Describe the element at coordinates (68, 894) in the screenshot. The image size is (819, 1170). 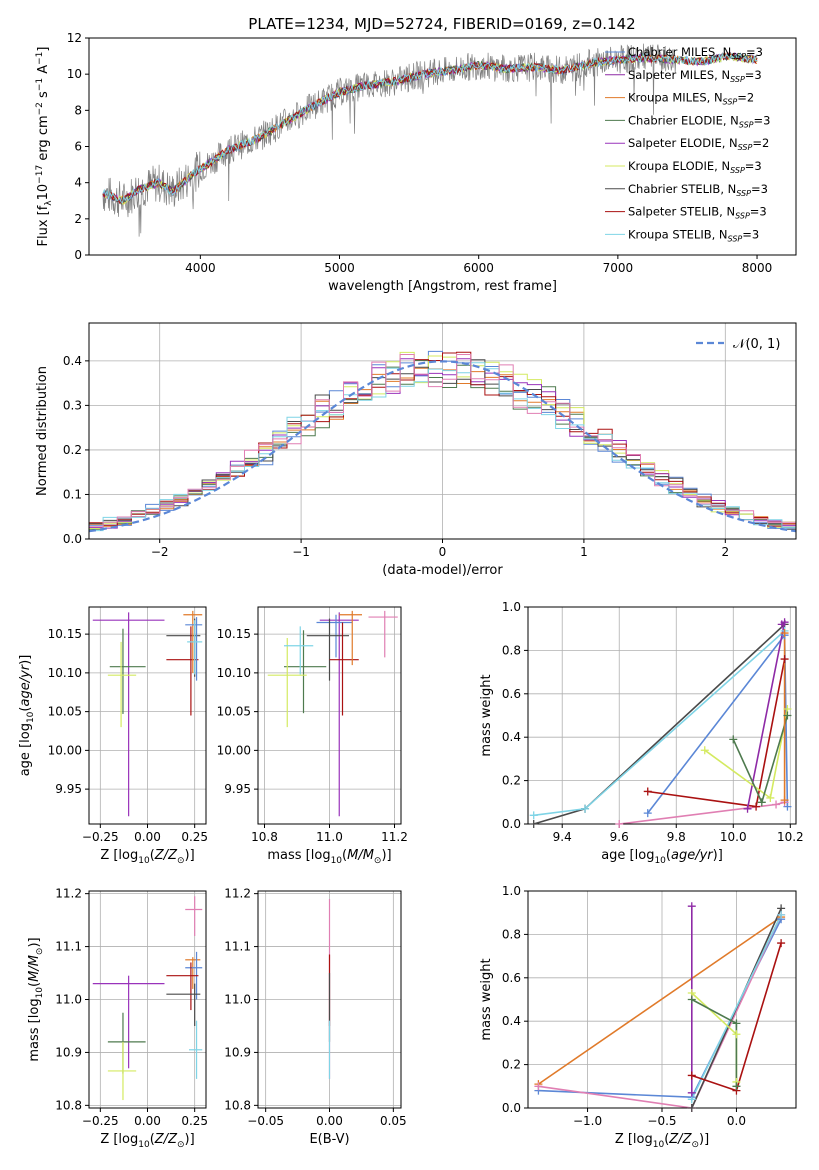
I see `y-tick-label: 11.2` at that location.